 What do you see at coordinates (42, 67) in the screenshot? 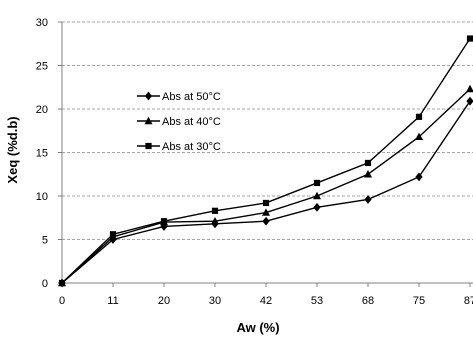
I see `y-tick-label: 25` at bounding box center [42, 67].